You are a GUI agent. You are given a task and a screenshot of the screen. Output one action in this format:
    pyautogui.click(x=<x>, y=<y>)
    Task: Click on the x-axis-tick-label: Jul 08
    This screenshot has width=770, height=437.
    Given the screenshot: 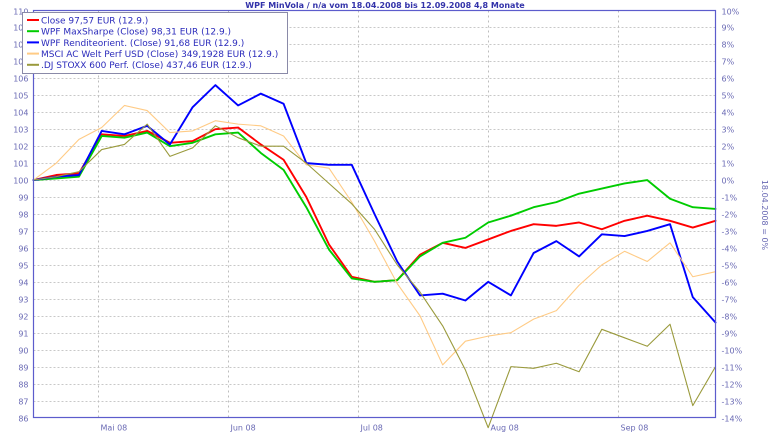 What is the action you would take?
    pyautogui.click(x=371, y=428)
    